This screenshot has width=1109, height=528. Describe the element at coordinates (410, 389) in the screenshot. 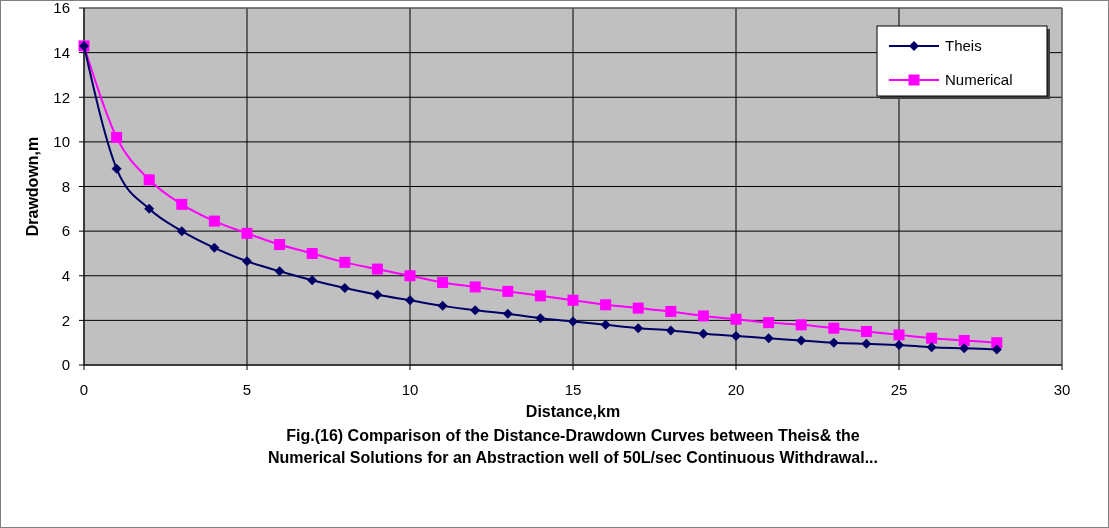

I see `x-tick-label: 10` at that location.